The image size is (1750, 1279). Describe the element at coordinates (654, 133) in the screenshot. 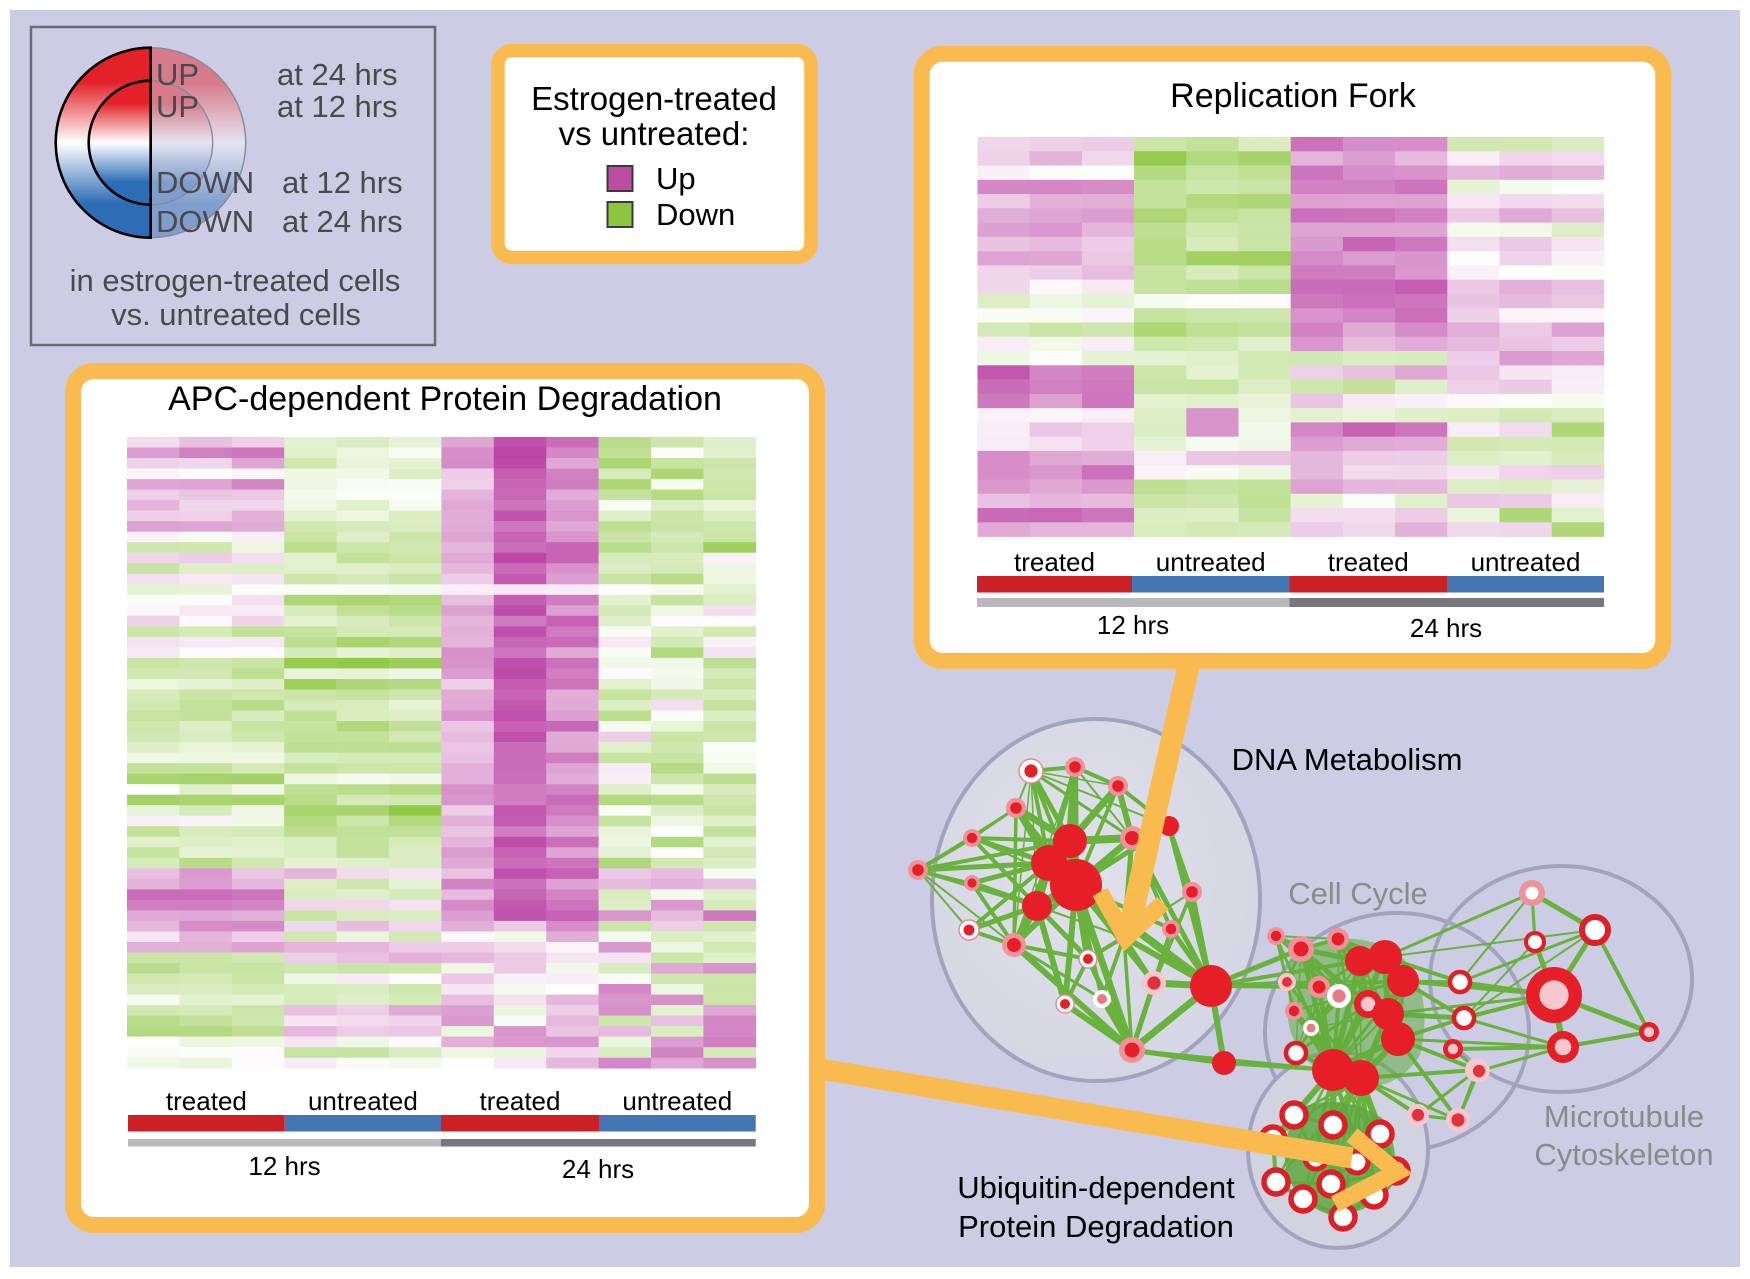

I see `svg-text: vs untreated:` at that location.